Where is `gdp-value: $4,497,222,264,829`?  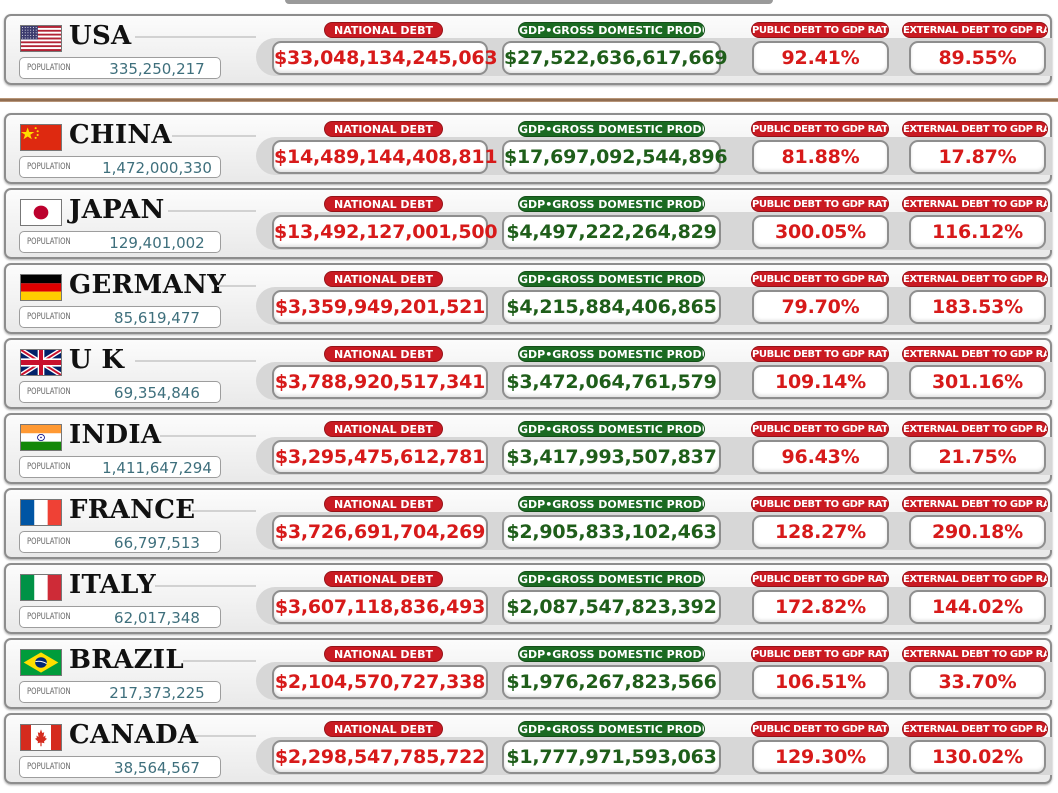
gdp-value: $4,497,222,264,829 is located at coordinates (611, 232).